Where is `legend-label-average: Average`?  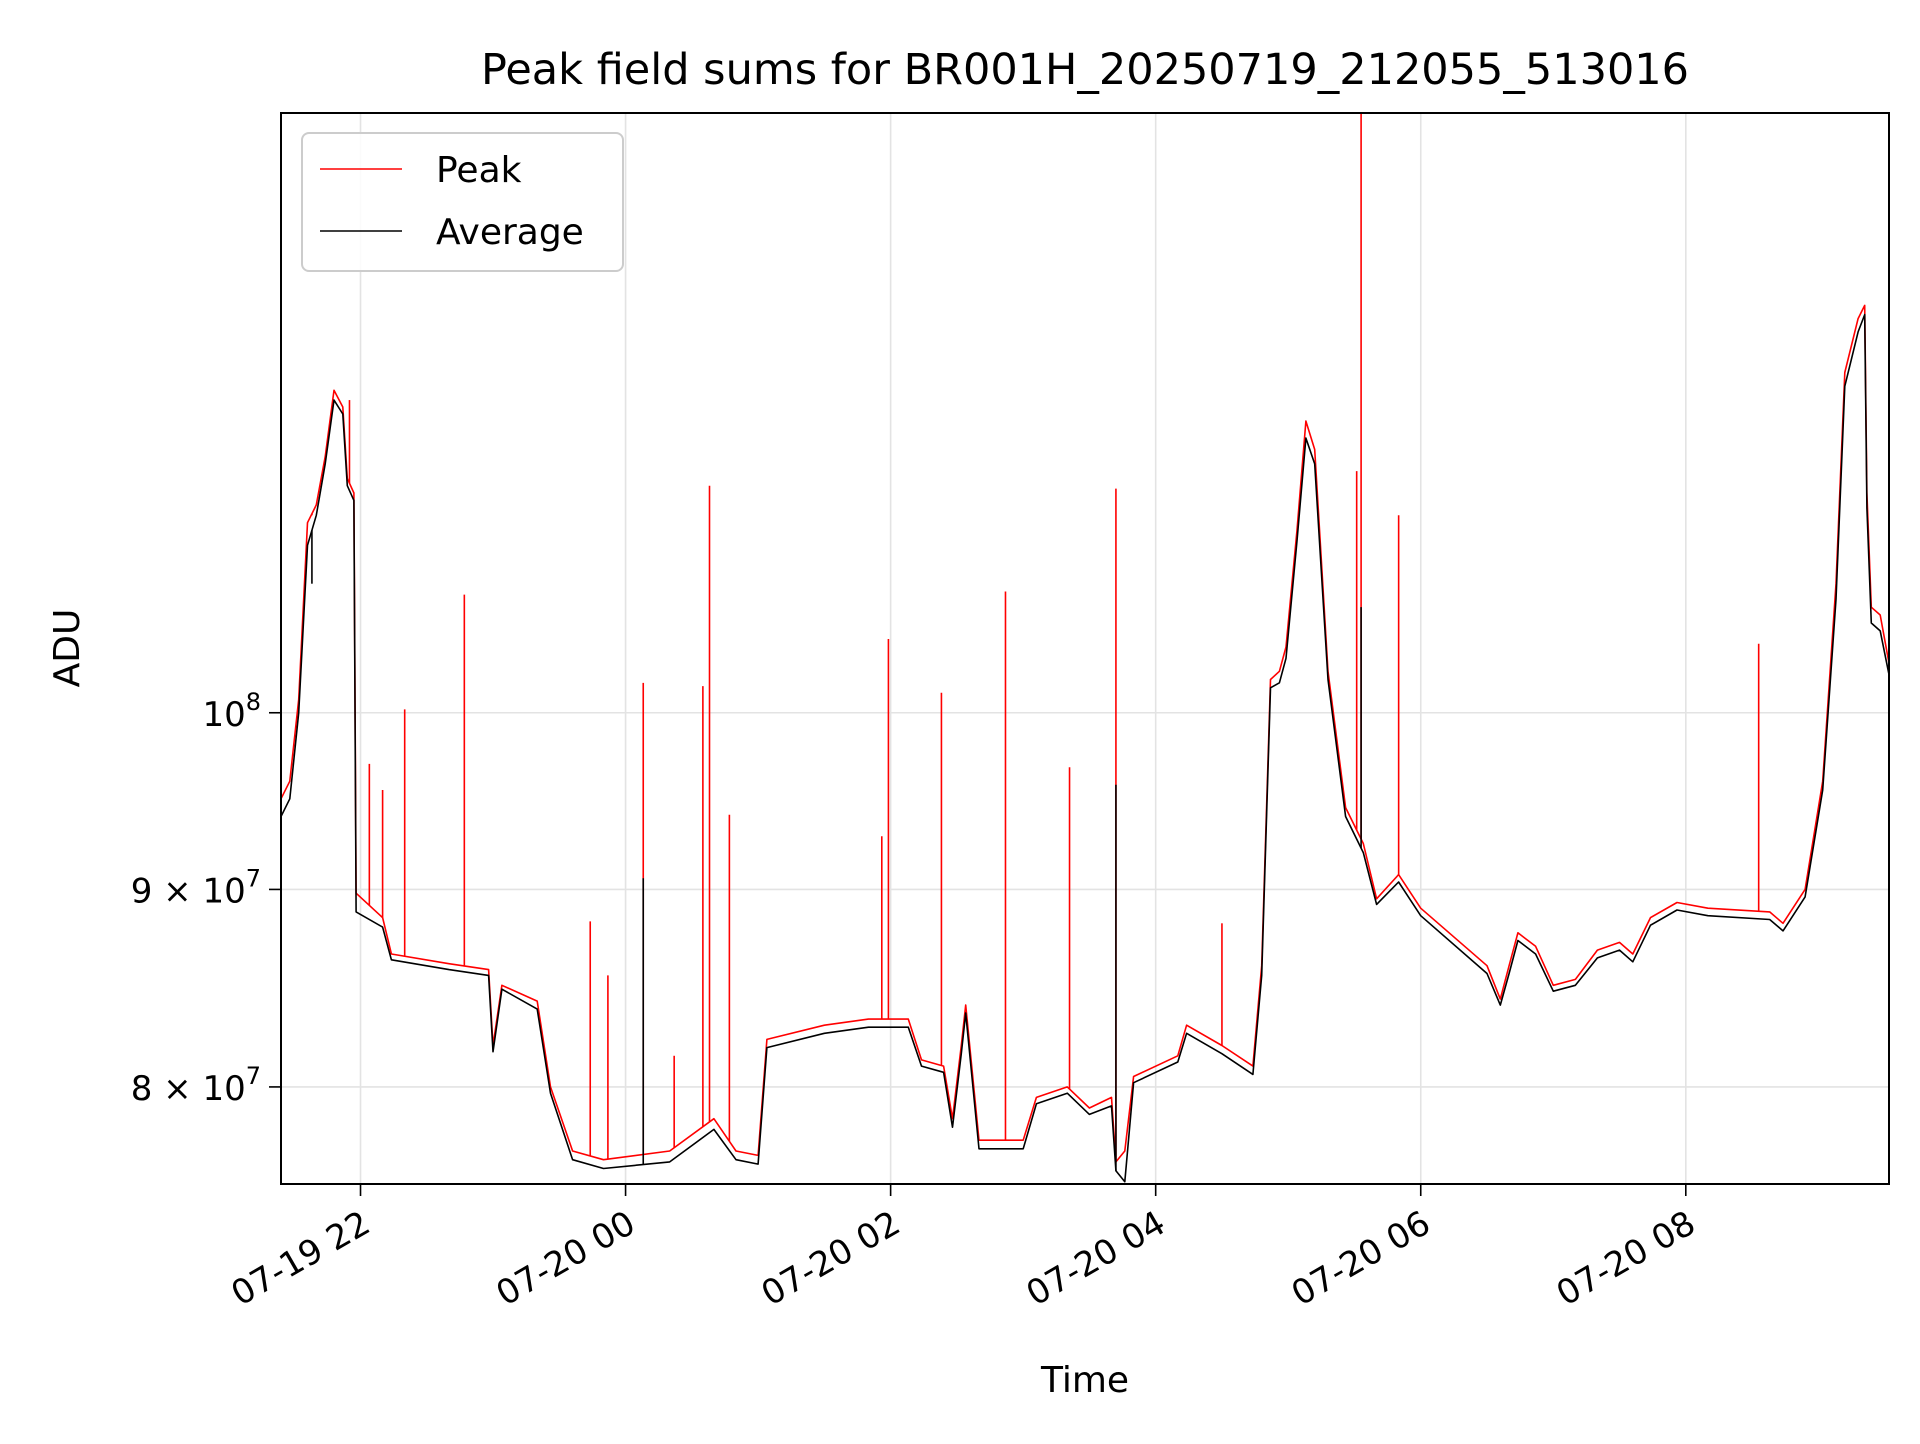
legend-label-average: Average is located at coordinates (510, 232).